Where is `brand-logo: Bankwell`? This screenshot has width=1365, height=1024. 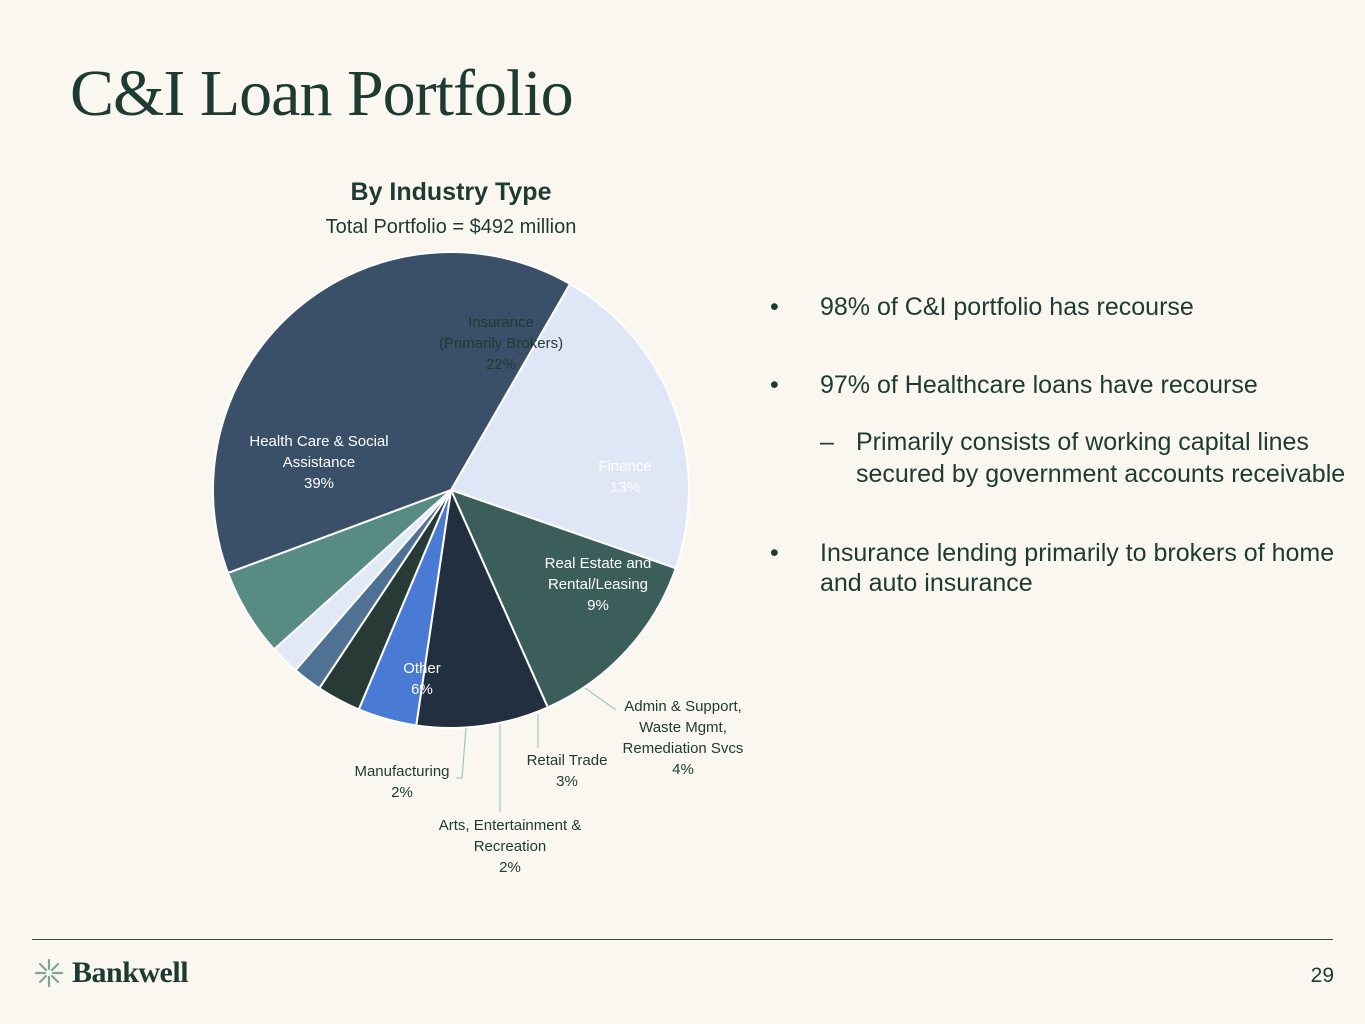 brand-logo: Bankwell is located at coordinates (111, 973).